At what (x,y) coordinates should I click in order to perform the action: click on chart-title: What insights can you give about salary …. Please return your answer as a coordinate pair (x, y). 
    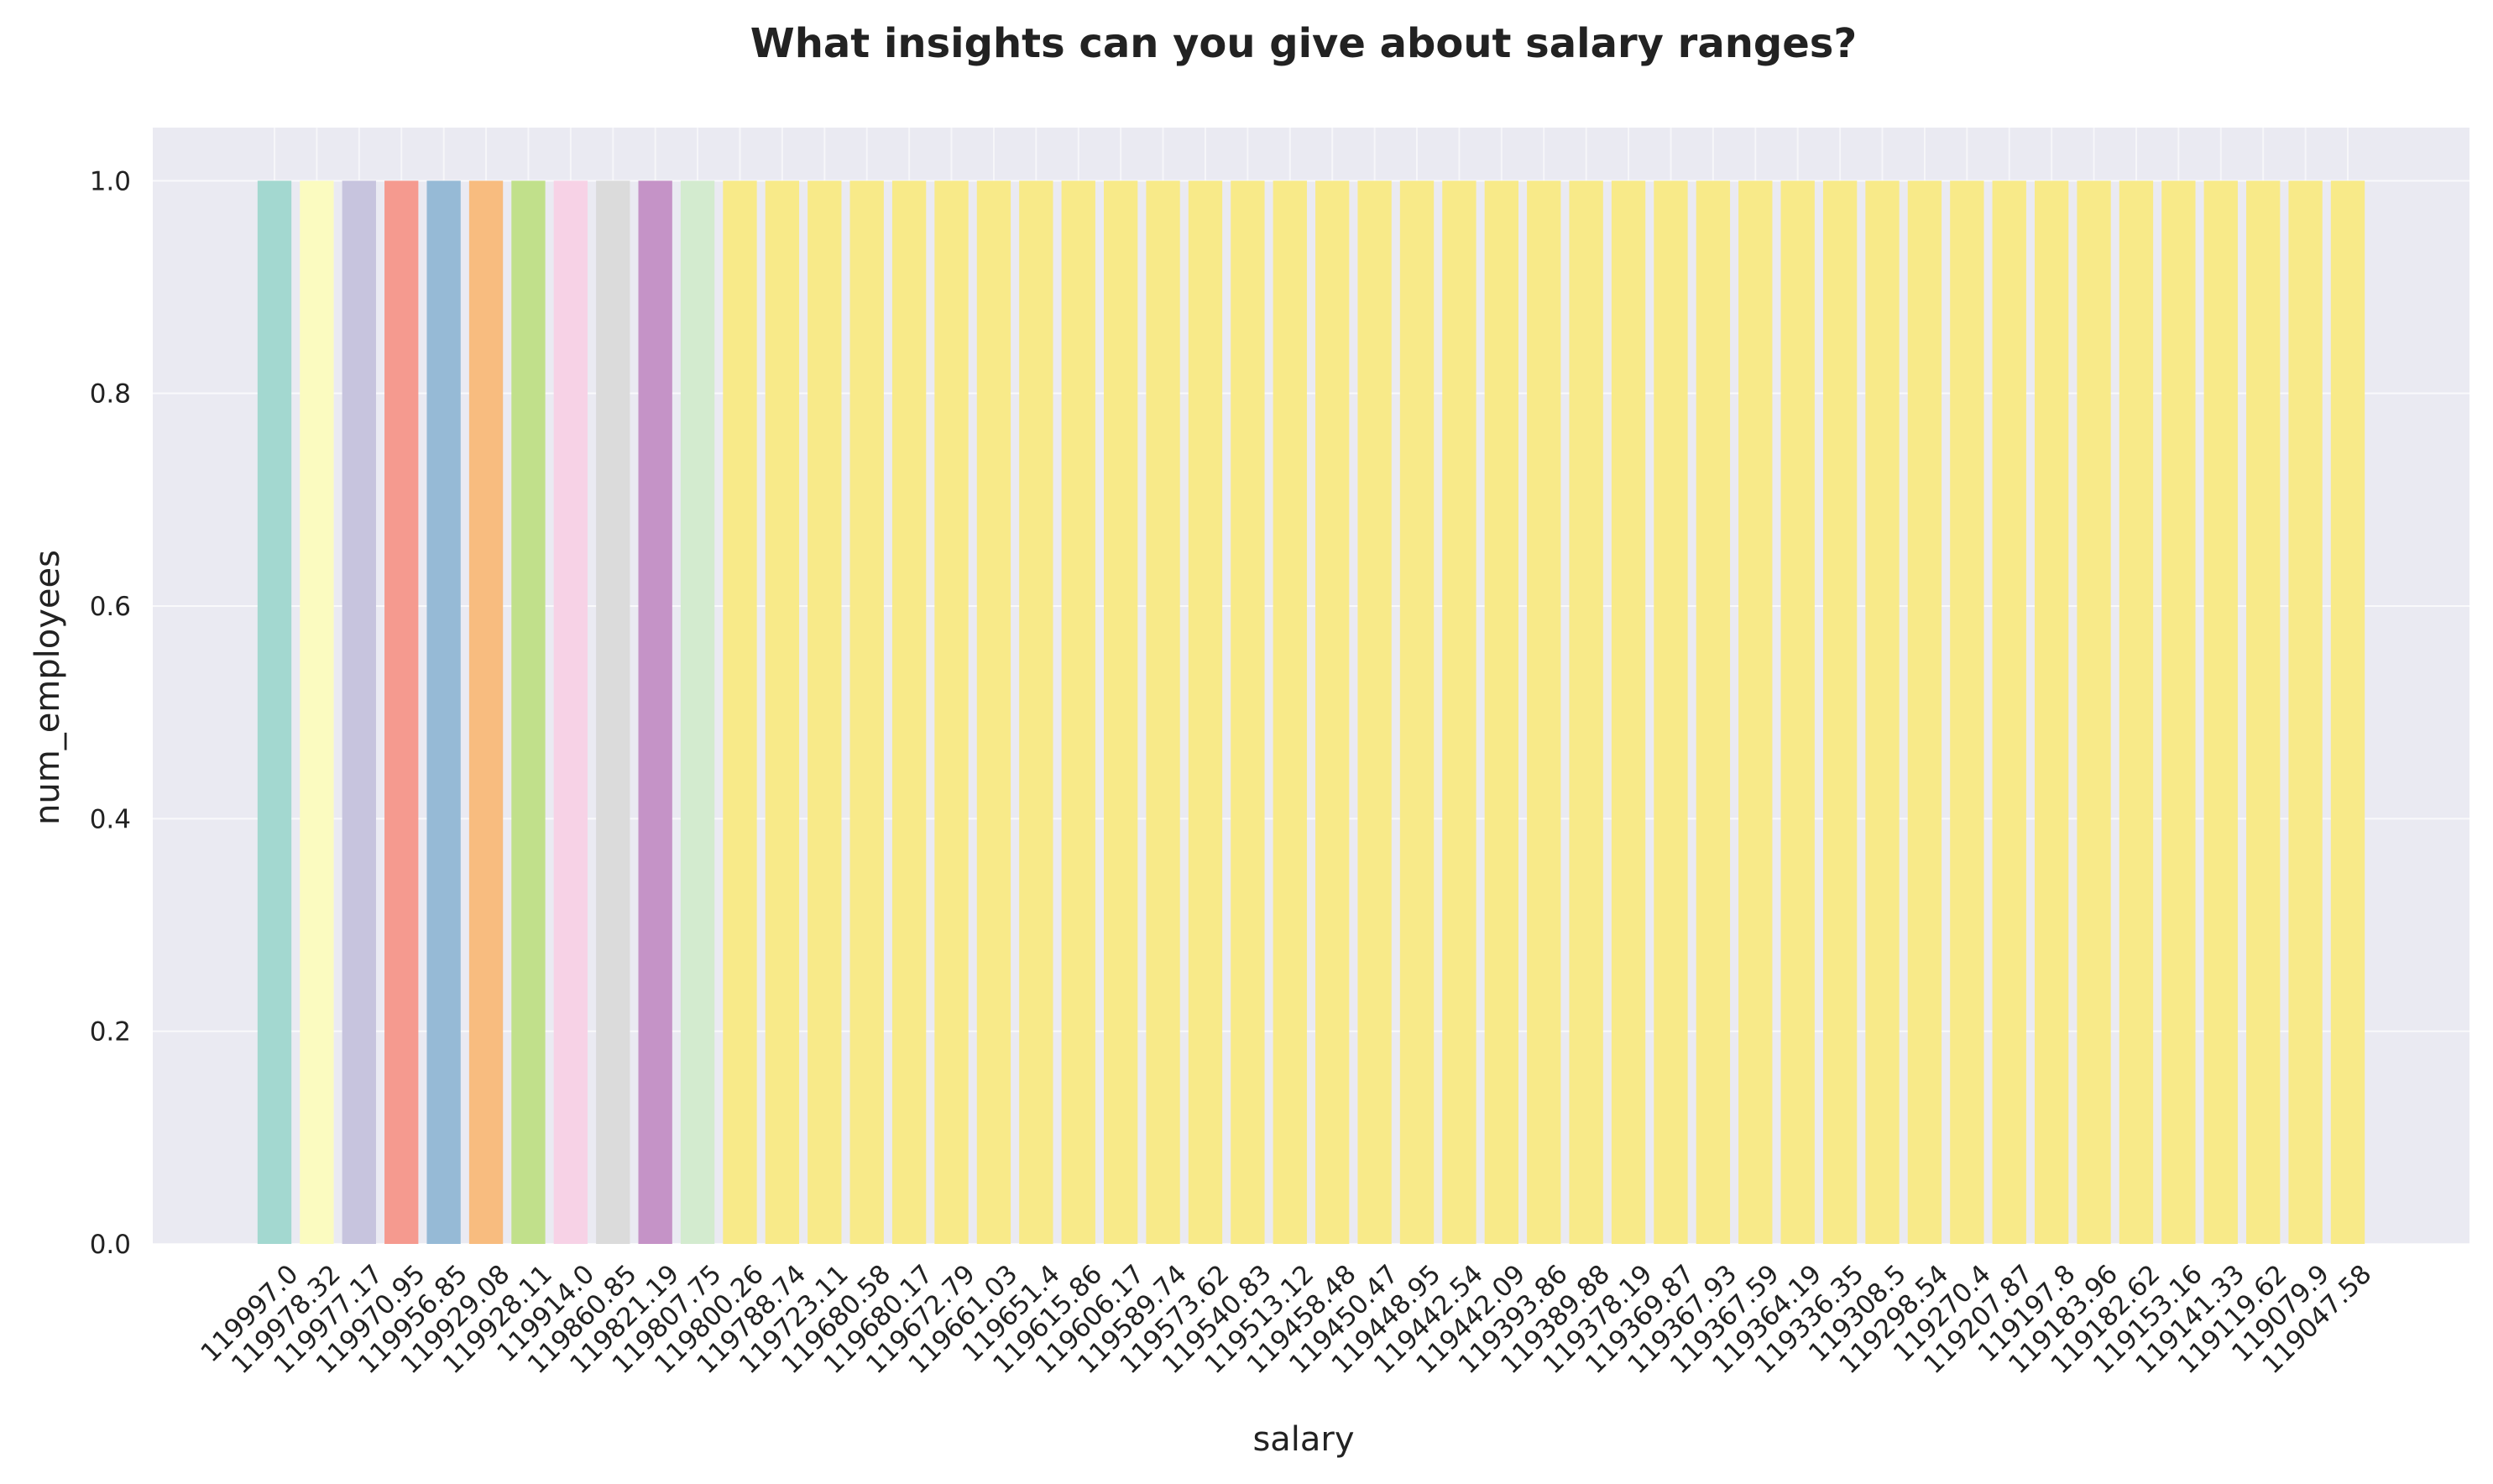
    Looking at the image, I should click on (1303, 43).